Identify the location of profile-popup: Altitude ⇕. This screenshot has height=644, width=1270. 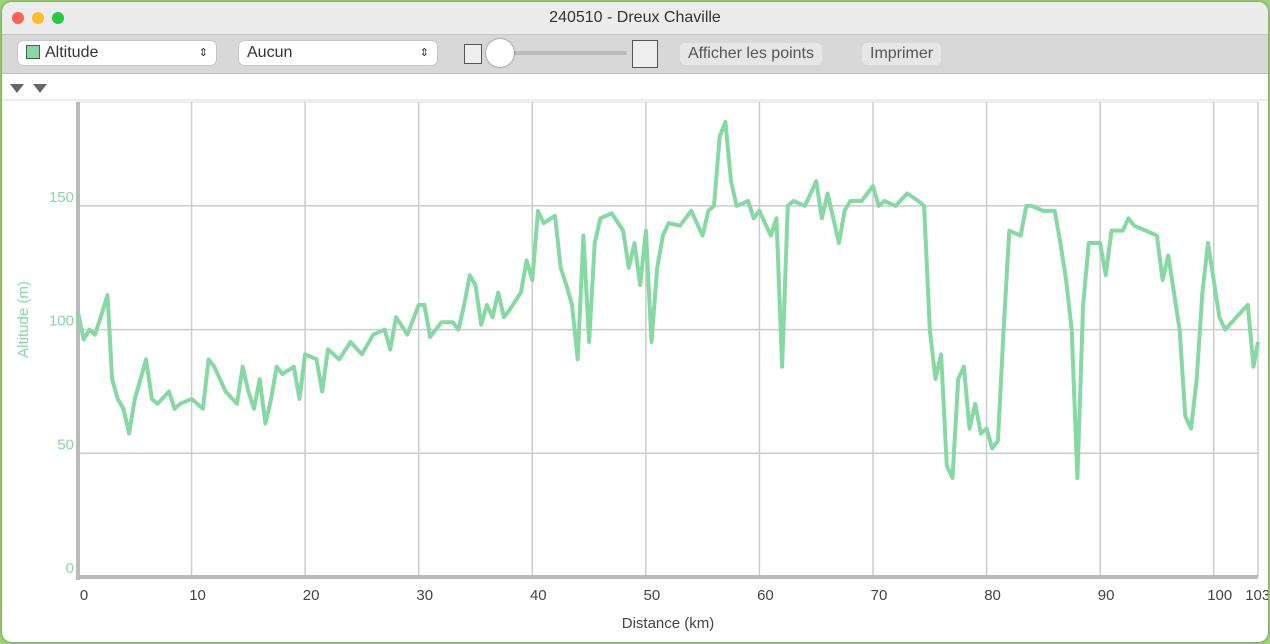
(117, 53).